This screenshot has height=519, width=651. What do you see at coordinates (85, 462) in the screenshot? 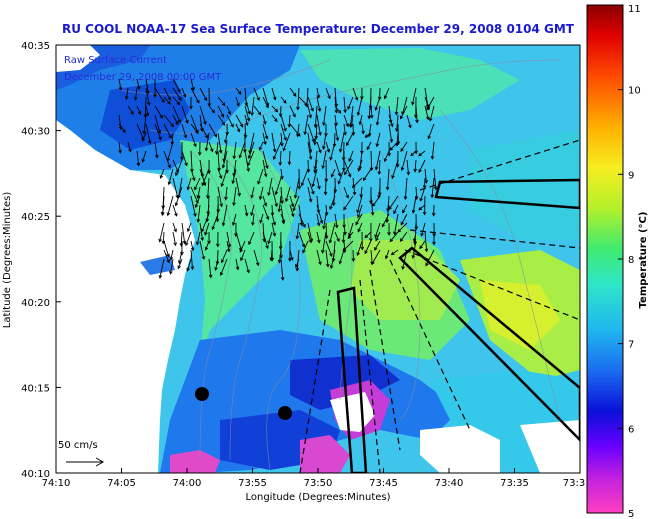
I see `scale-arrow-icon` at bounding box center [85, 462].